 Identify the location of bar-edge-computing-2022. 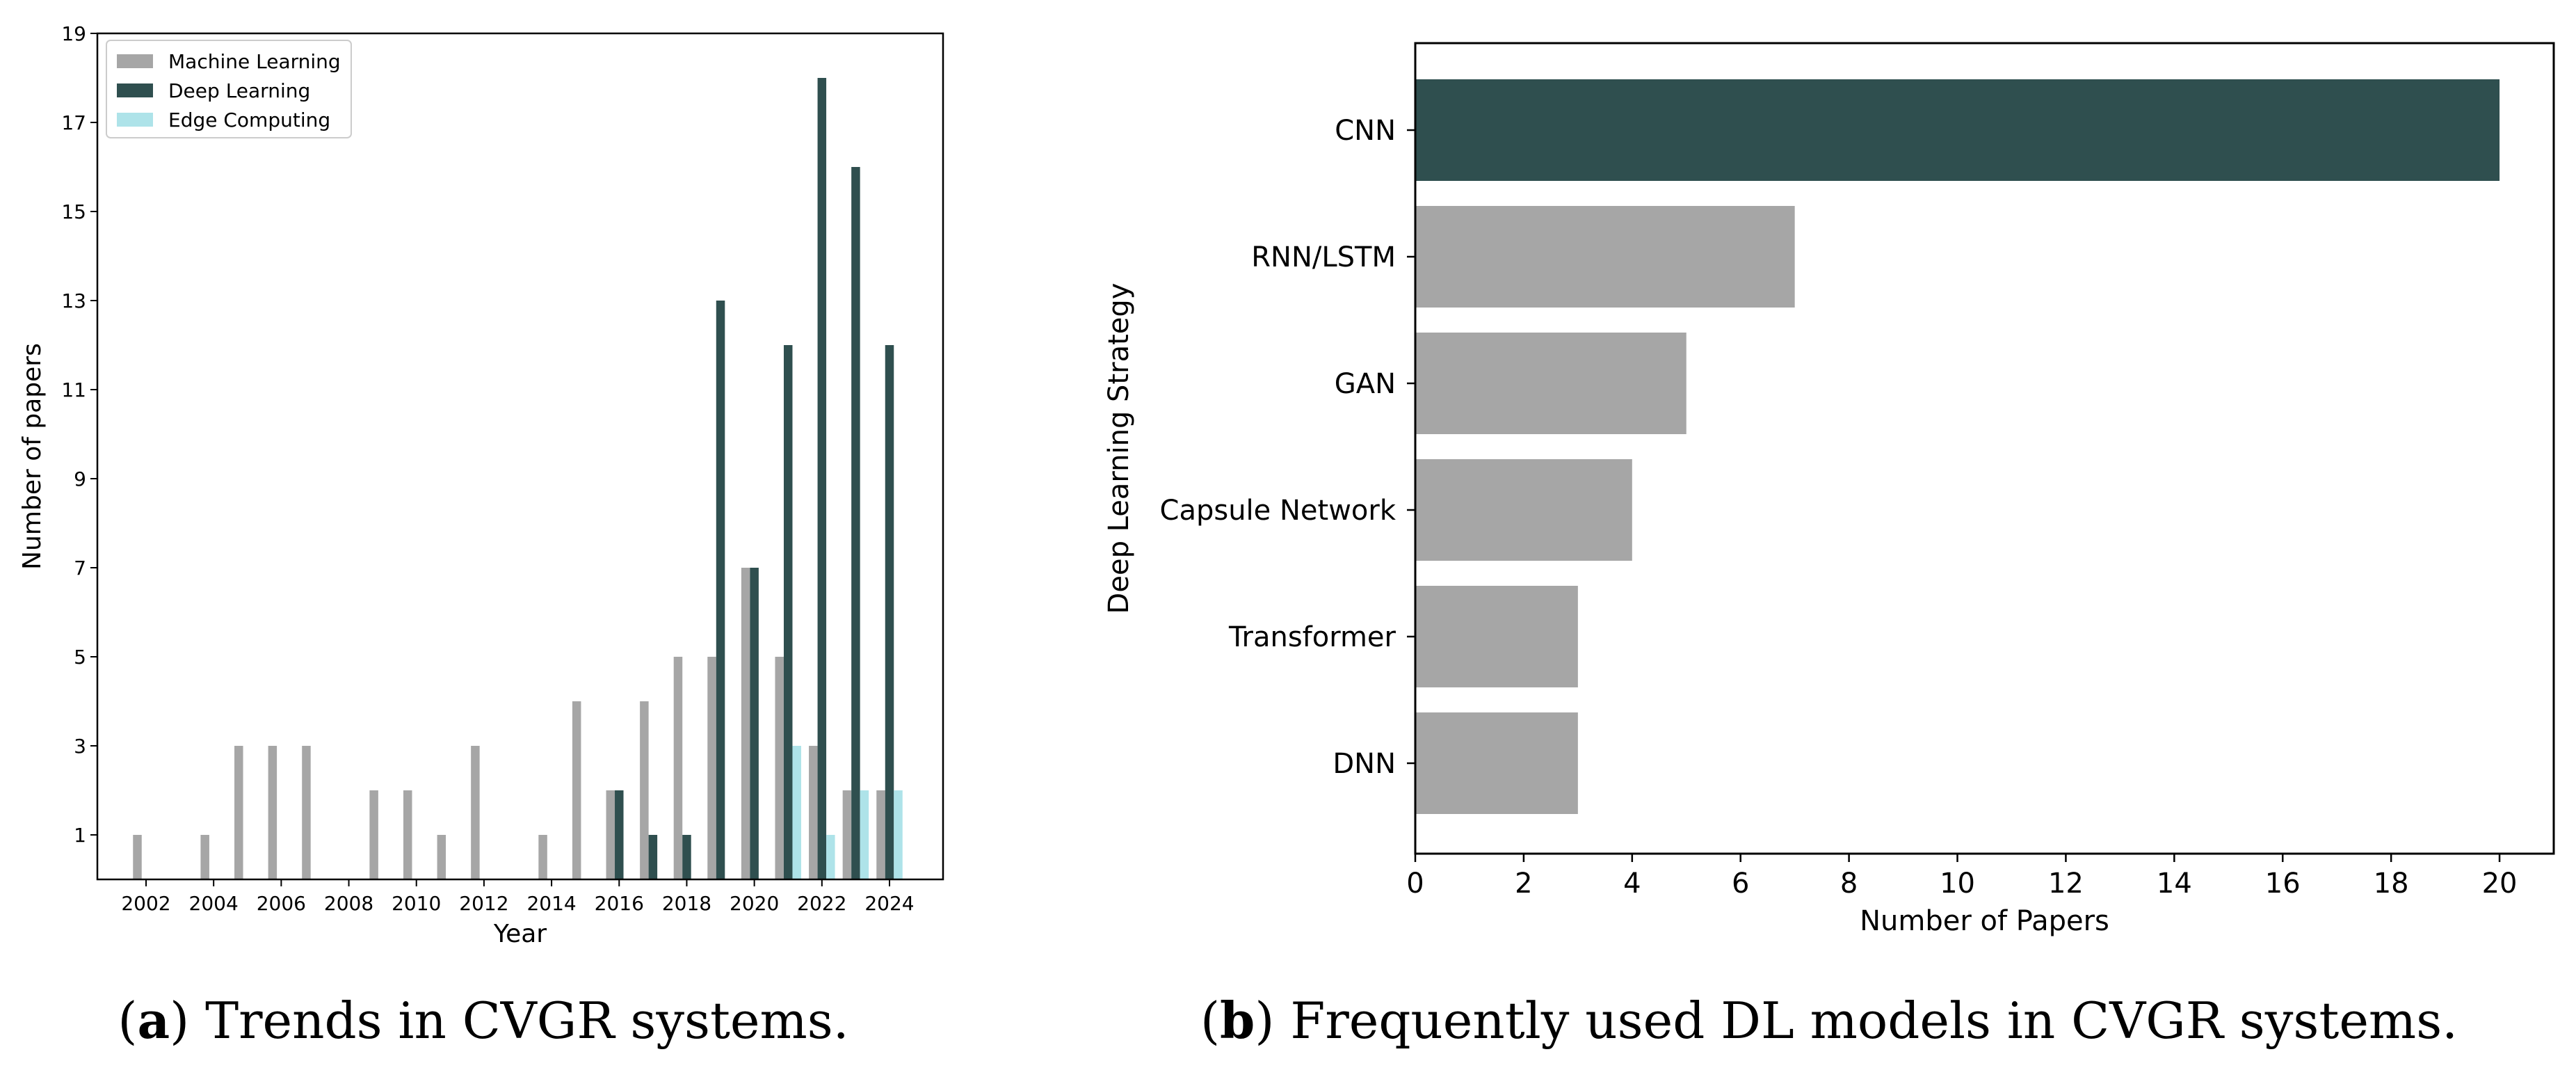
(830, 857).